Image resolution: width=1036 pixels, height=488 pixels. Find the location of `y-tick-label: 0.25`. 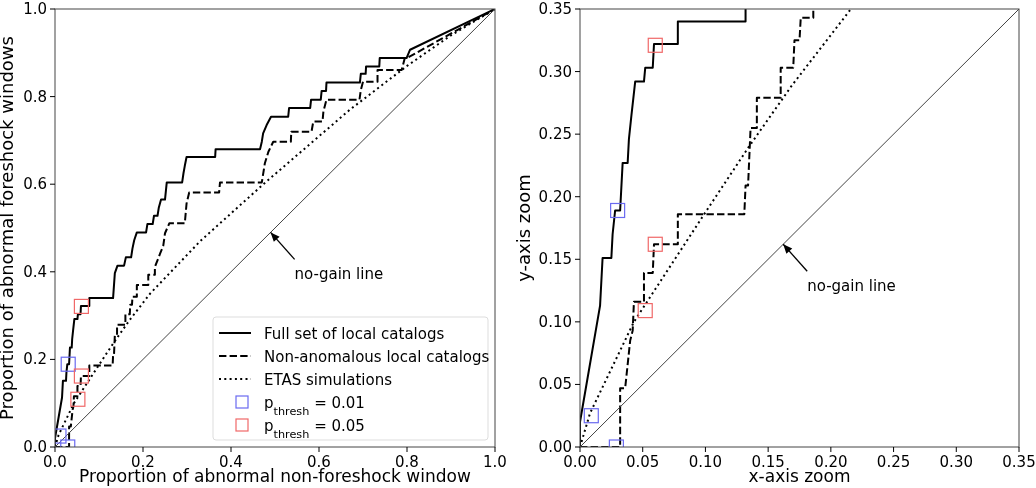

y-tick-label: 0.25 is located at coordinates (555, 134).